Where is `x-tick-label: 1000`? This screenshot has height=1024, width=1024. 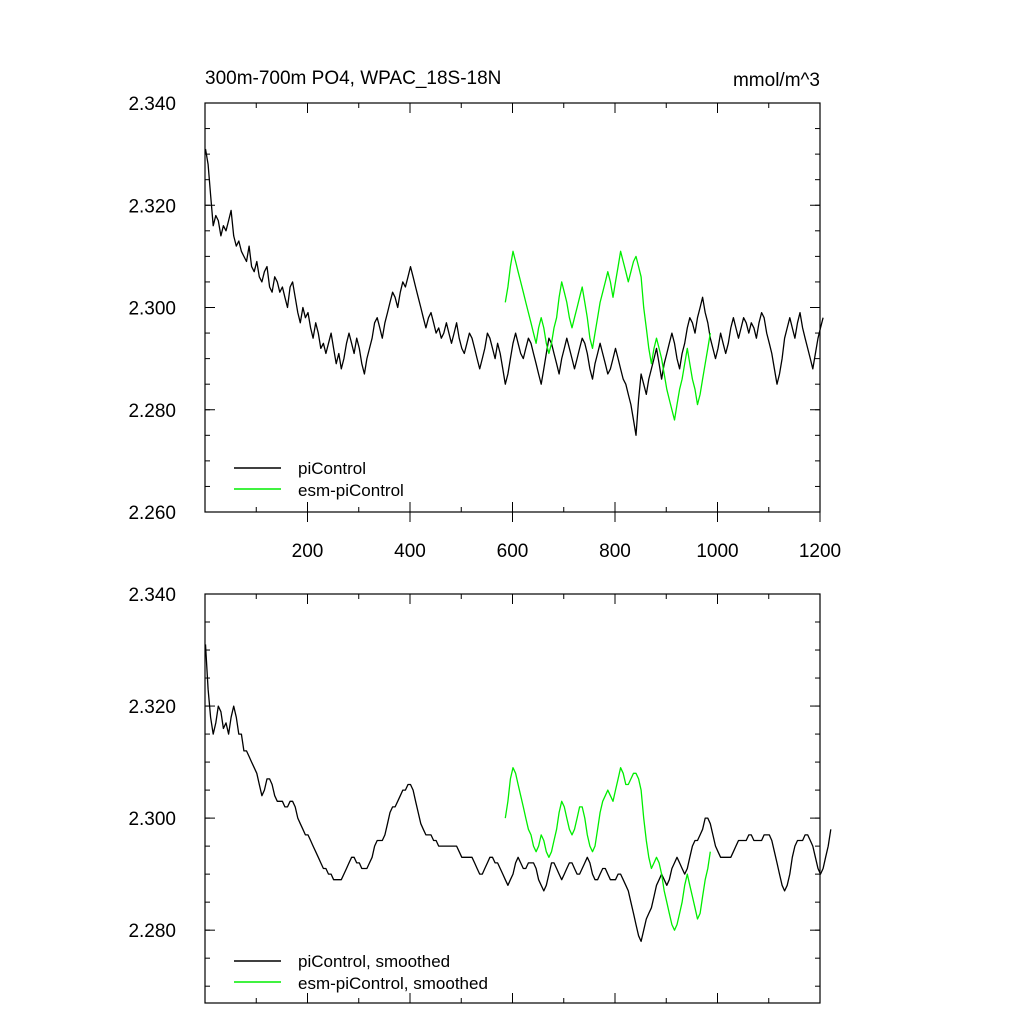 x-tick-label: 1000 is located at coordinates (717, 551).